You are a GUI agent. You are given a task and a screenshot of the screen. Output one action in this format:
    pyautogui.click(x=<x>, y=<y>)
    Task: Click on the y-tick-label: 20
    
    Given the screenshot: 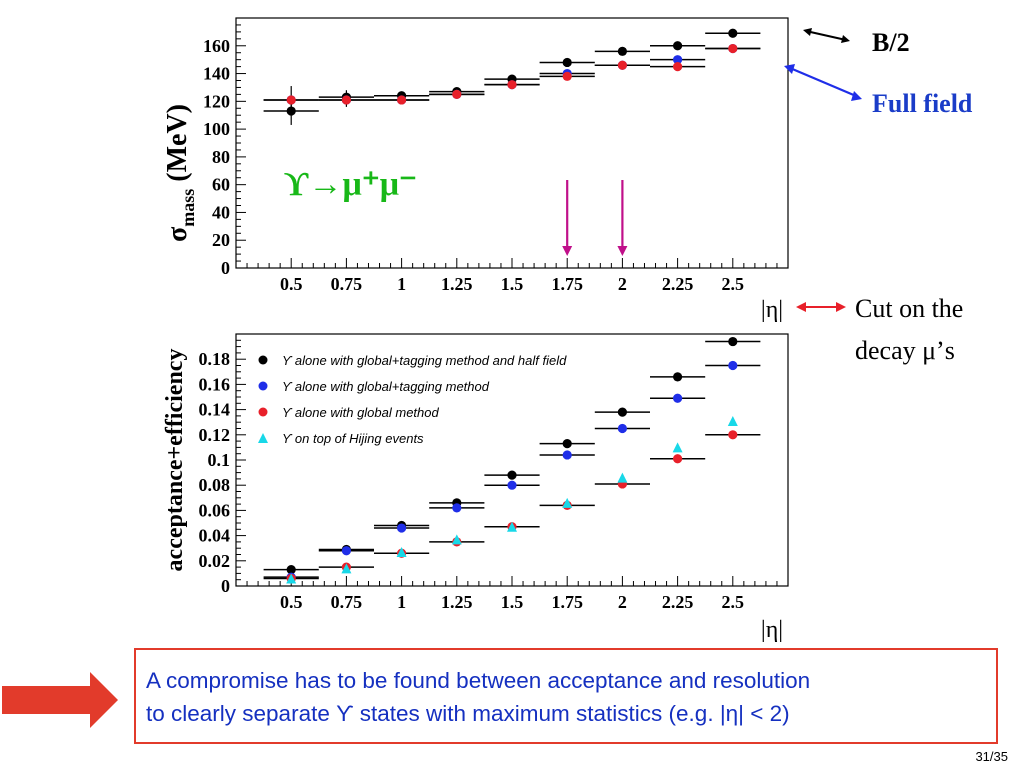 What is the action you would take?
    pyautogui.click(x=221, y=240)
    